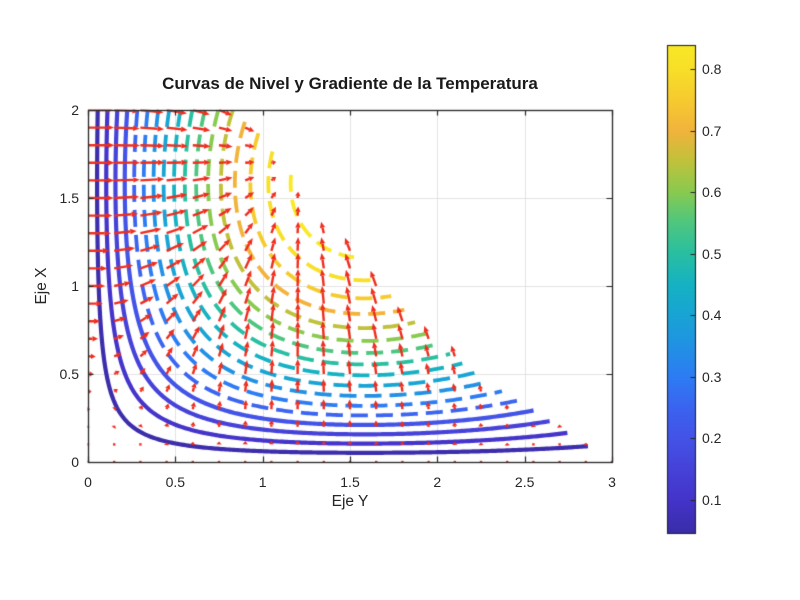  What do you see at coordinates (437, 482) in the screenshot?
I see `x-tick-label: 2` at bounding box center [437, 482].